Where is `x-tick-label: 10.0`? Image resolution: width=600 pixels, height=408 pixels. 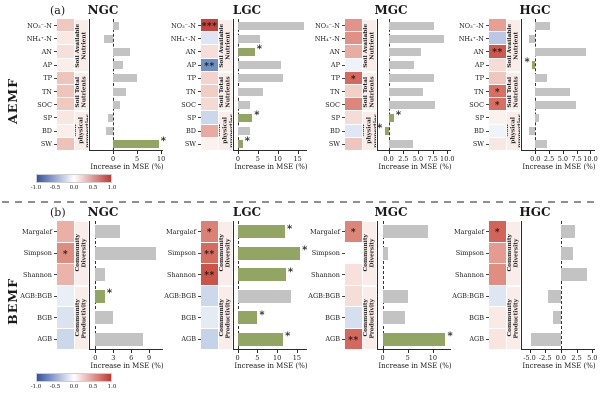 x-tick-label: 10.0 is located at coordinates (447, 159).